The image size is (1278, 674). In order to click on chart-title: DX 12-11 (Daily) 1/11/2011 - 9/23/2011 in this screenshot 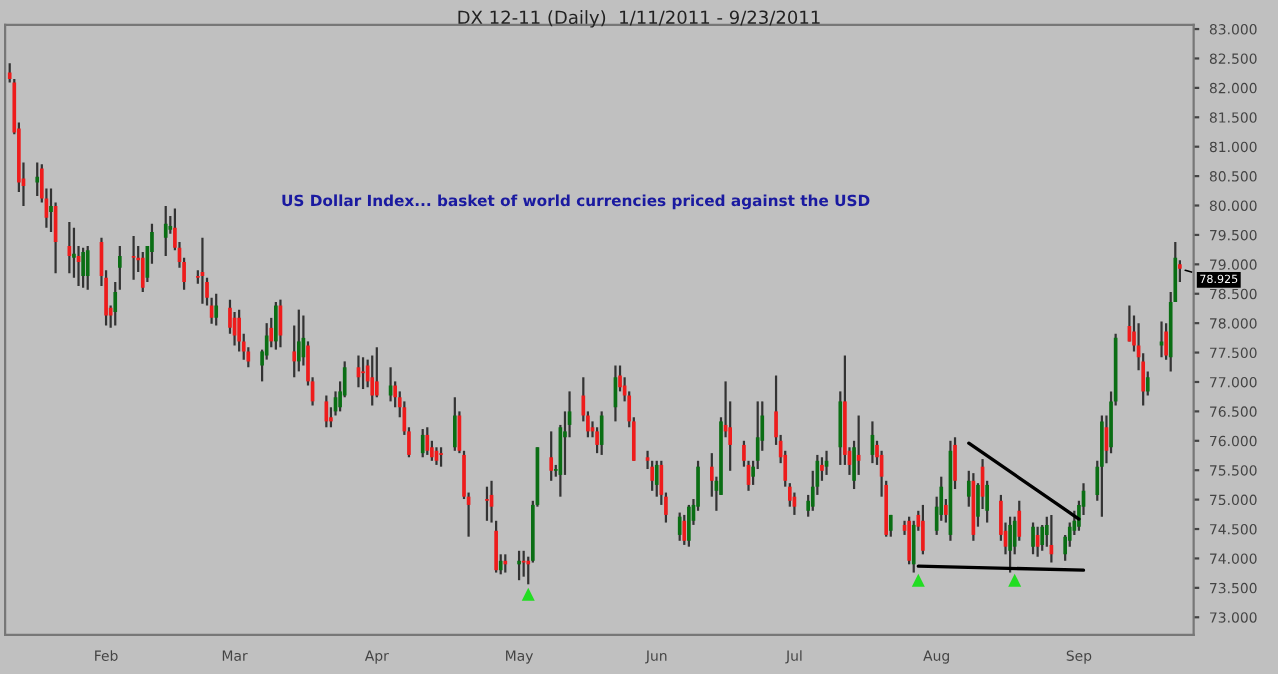, I will do `click(639, 19)`.